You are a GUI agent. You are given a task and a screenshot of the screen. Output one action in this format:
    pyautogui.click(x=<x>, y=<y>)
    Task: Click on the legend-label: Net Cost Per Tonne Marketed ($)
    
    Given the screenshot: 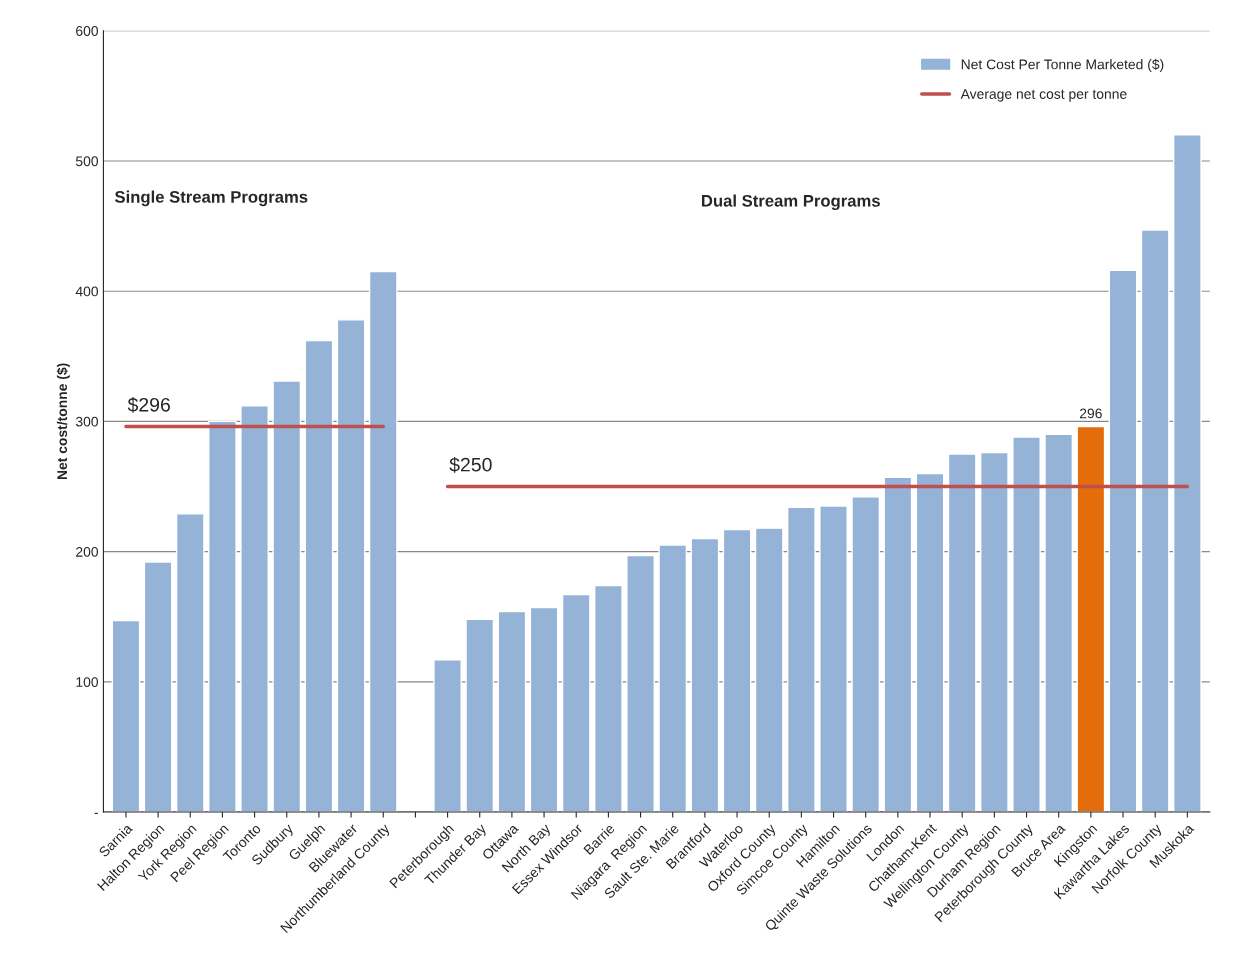 What is the action you would take?
    pyautogui.click(x=1062, y=65)
    